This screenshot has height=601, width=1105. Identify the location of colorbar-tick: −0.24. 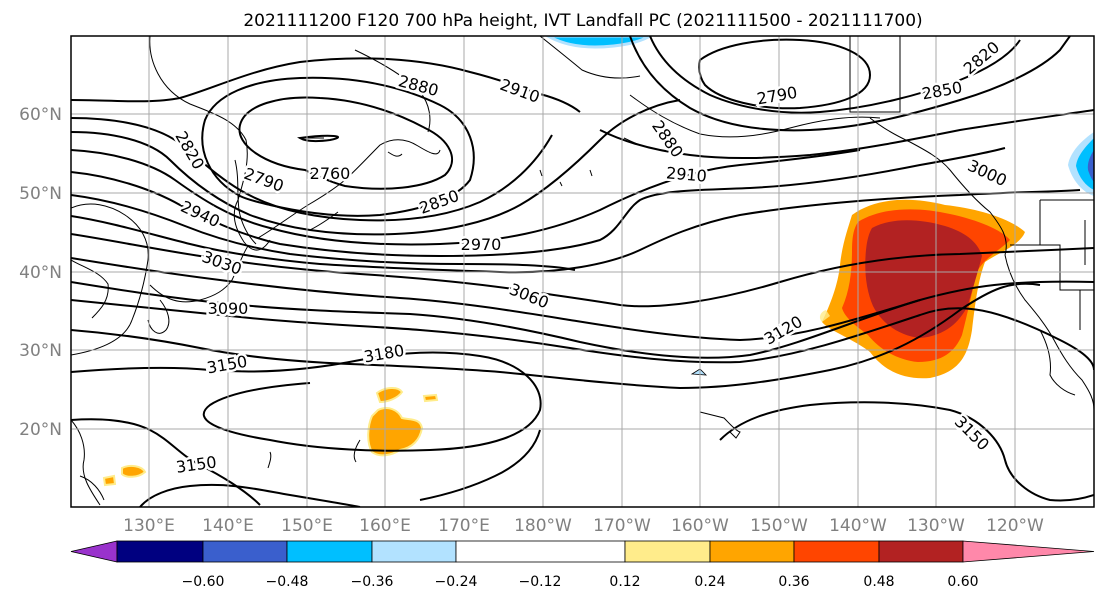
(456, 582).